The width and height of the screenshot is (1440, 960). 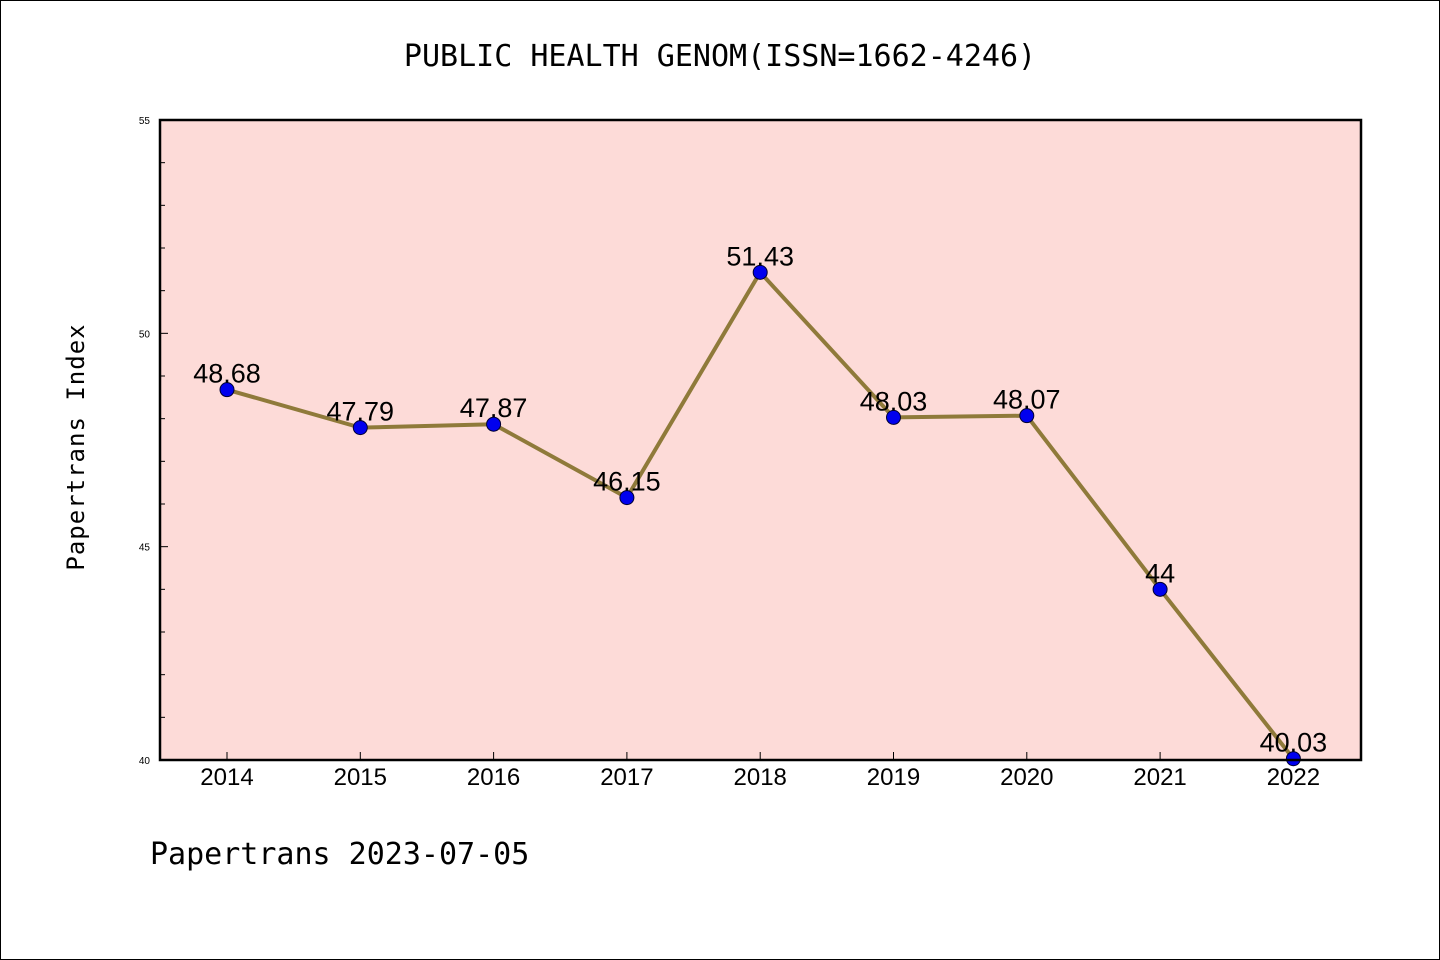 I want to click on x-tick-label: 2015, so click(x=360, y=777).